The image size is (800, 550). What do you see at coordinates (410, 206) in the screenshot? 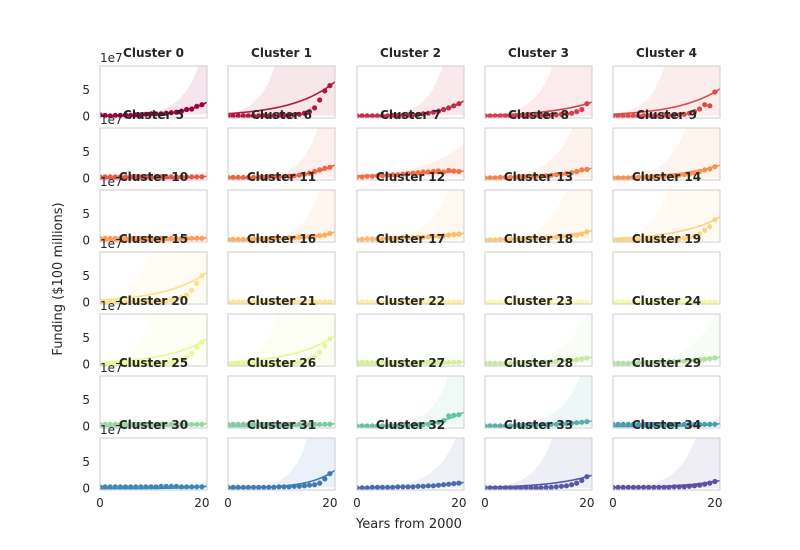
I see `panel: Cluster 12` at bounding box center [410, 206].